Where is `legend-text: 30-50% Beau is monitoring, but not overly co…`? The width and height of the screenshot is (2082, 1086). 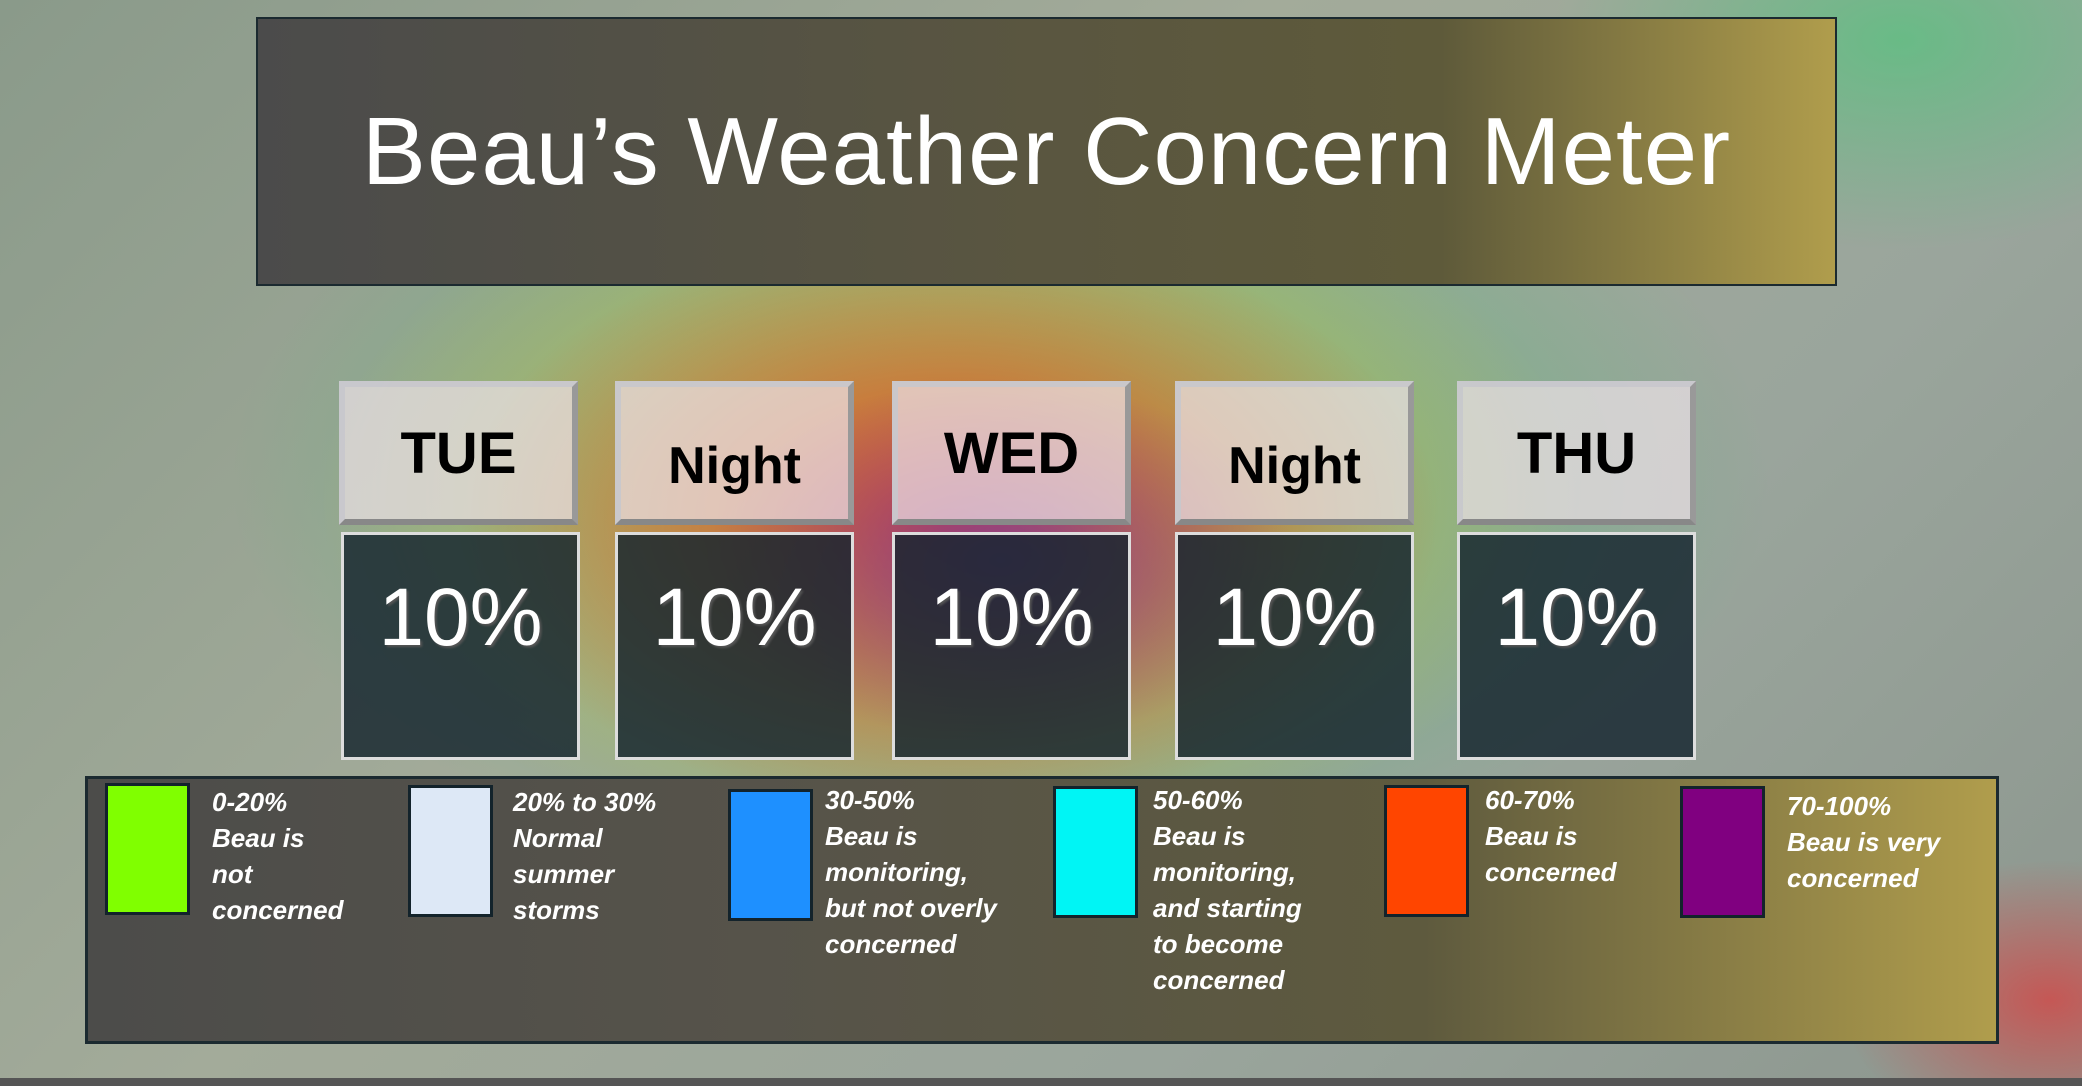
legend-text: 30-50% Beau is monitoring, but not overly co… is located at coordinates (911, 872).